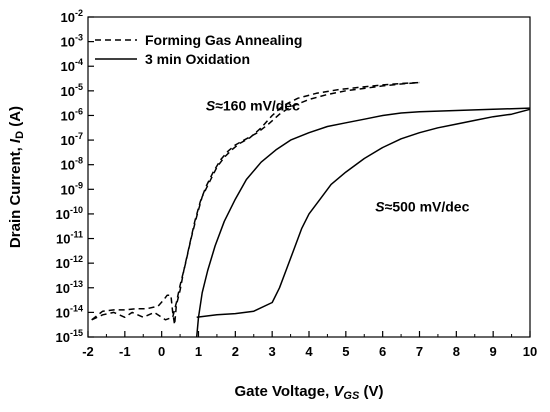  Describe the element at coordinates (72, 164) in the screenshot. I see `y-tick-label: 10⁻⁸` at that location.